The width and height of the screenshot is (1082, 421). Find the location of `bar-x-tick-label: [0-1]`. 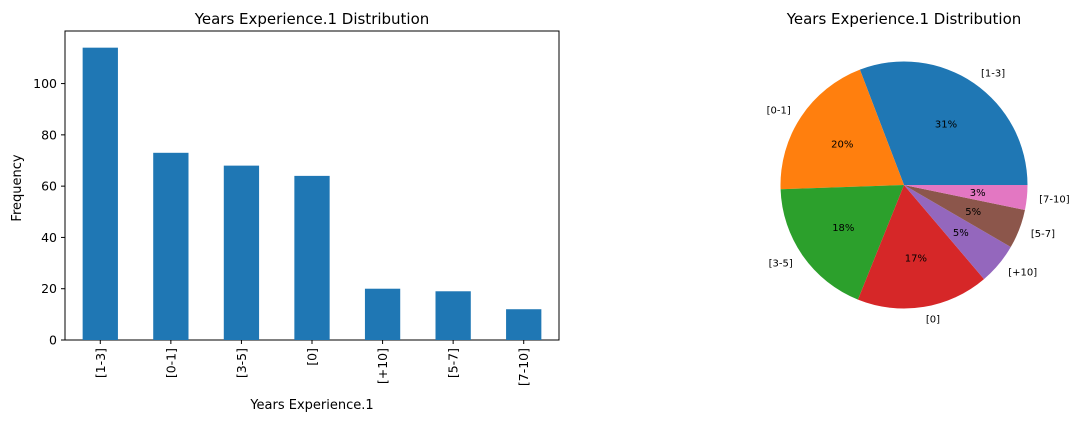

bar-x-tick-label: [0-1] is located at coordinates (170, 363).